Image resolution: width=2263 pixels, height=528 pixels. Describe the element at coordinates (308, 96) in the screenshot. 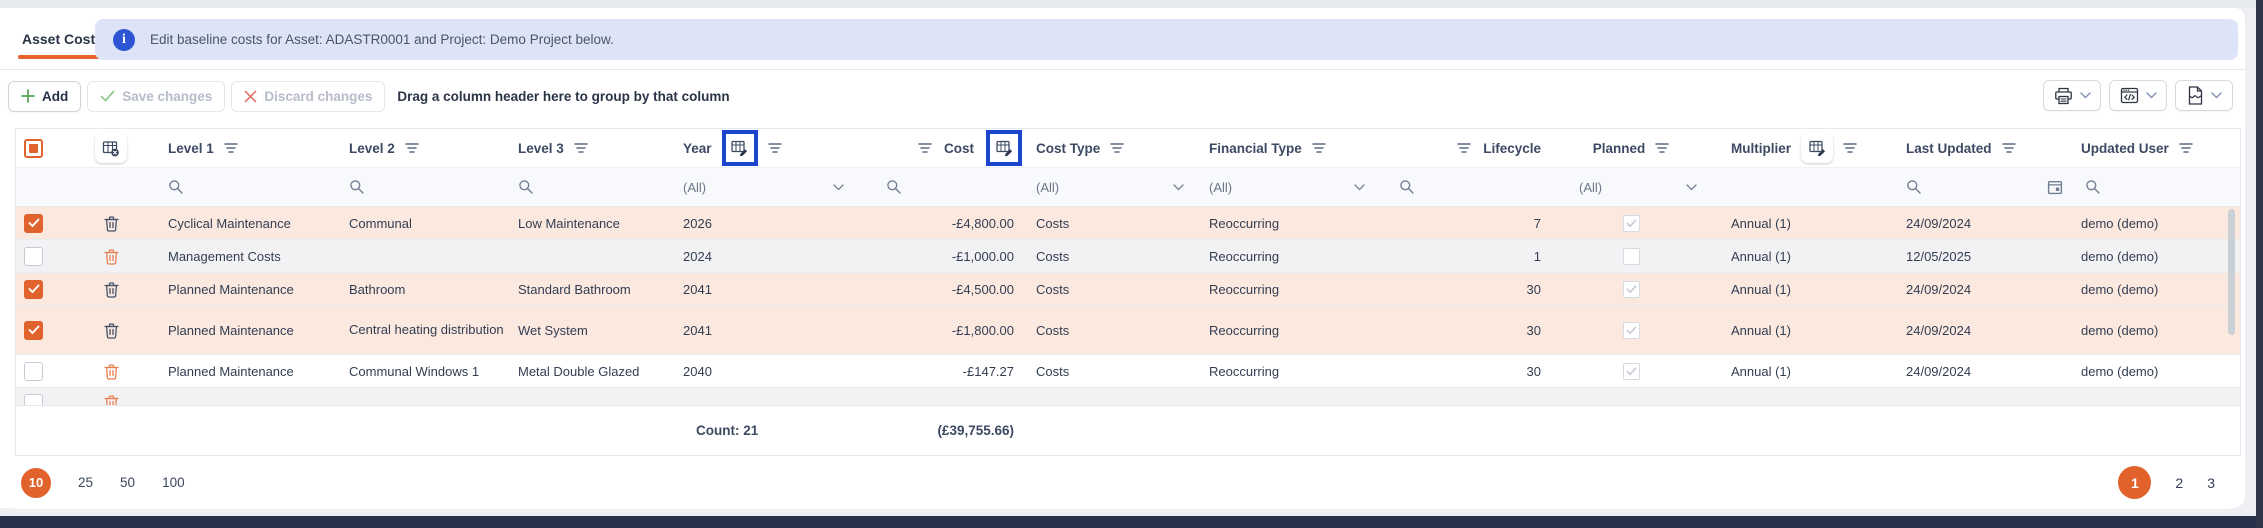

I see `discard-changes-button: Discard changes` at that location.